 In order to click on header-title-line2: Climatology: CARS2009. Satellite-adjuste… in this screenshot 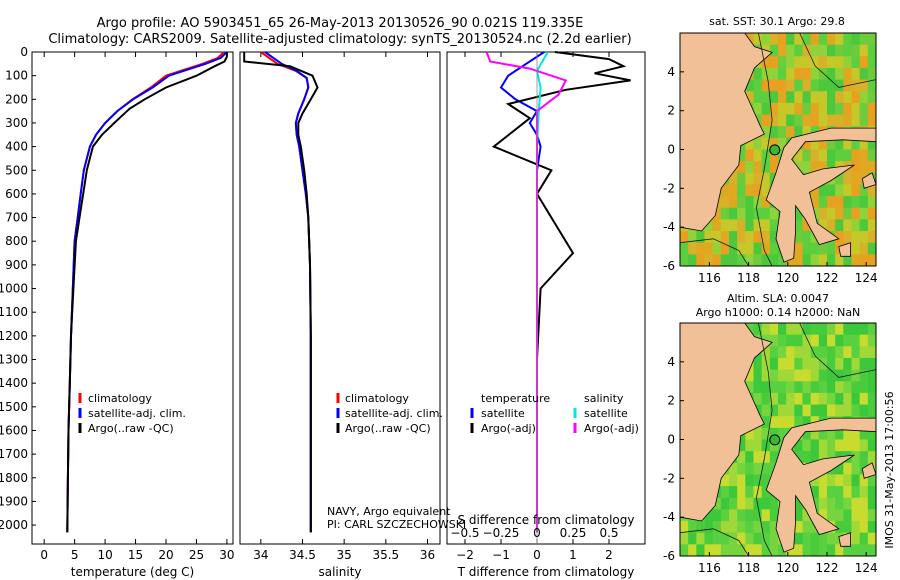, I will do `click(339, 39)`.